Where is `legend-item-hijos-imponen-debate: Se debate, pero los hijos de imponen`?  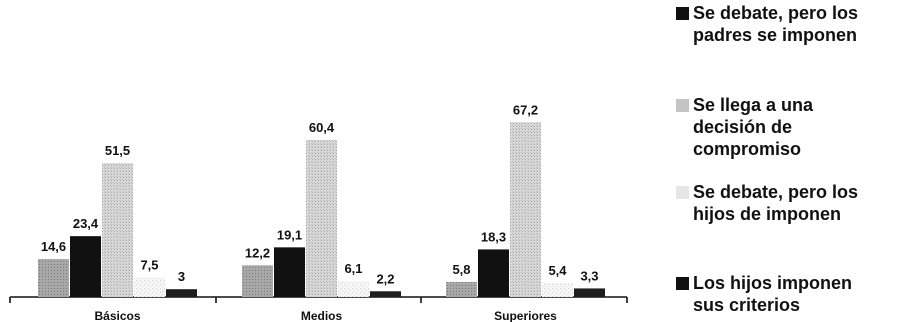
legend-item-hijos-imponen-debate: Se debate, pero los hijos de imponen is located at coordinates (767, 203).